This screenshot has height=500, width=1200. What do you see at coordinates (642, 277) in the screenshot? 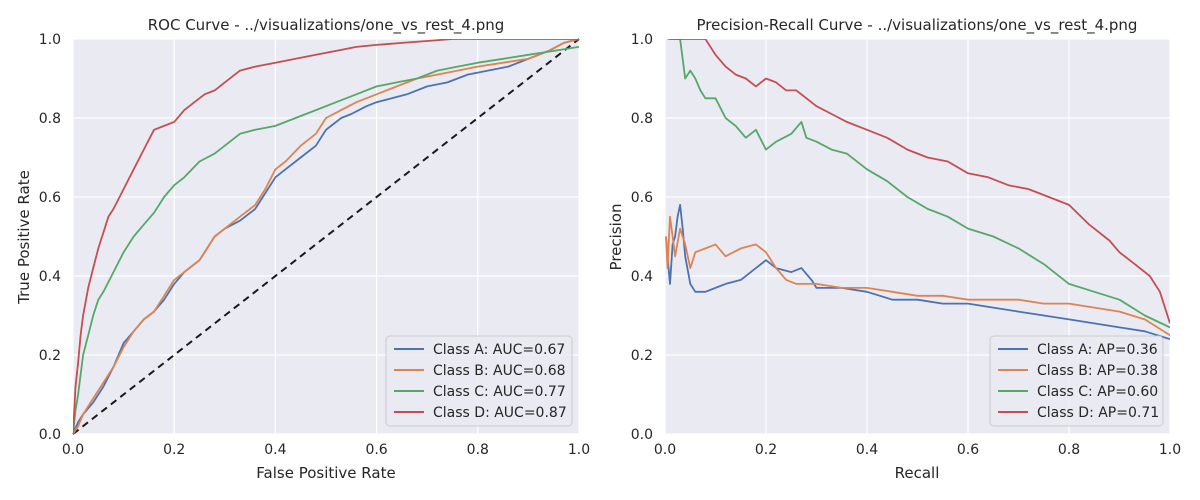
I see `pr-y-tick-label: 0.4` at bounding box center [642, 277].